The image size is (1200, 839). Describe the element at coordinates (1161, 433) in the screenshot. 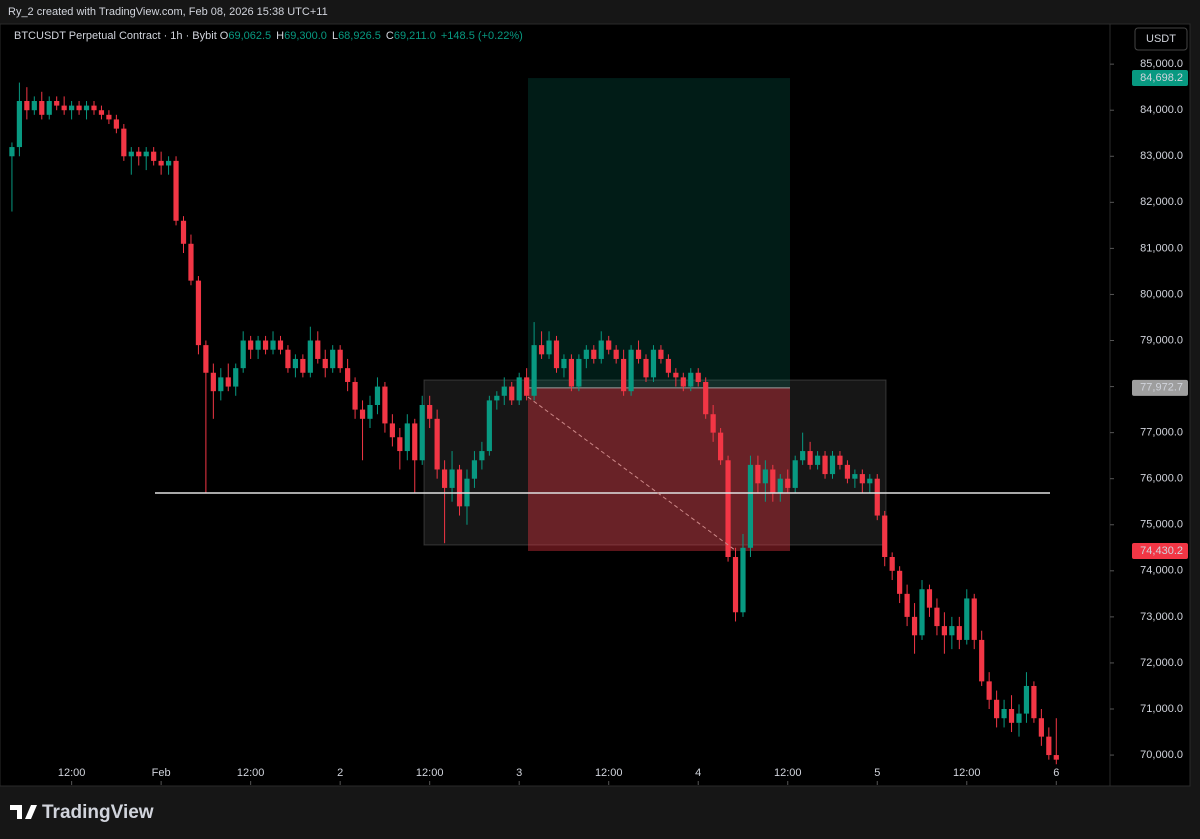

I see `y-tick-label: 77,000.0` at that location.